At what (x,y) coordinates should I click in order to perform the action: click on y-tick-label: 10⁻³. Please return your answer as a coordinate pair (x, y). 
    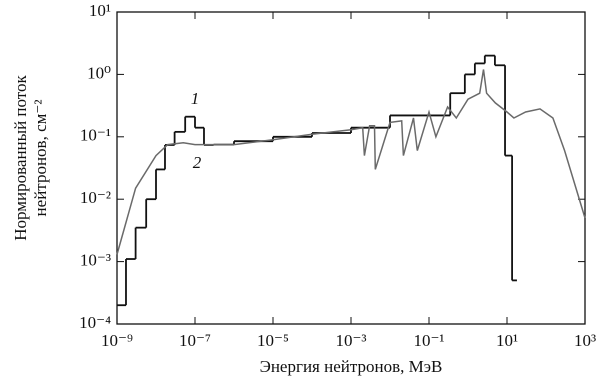
    Looking at the image, I should click on (95, 260).